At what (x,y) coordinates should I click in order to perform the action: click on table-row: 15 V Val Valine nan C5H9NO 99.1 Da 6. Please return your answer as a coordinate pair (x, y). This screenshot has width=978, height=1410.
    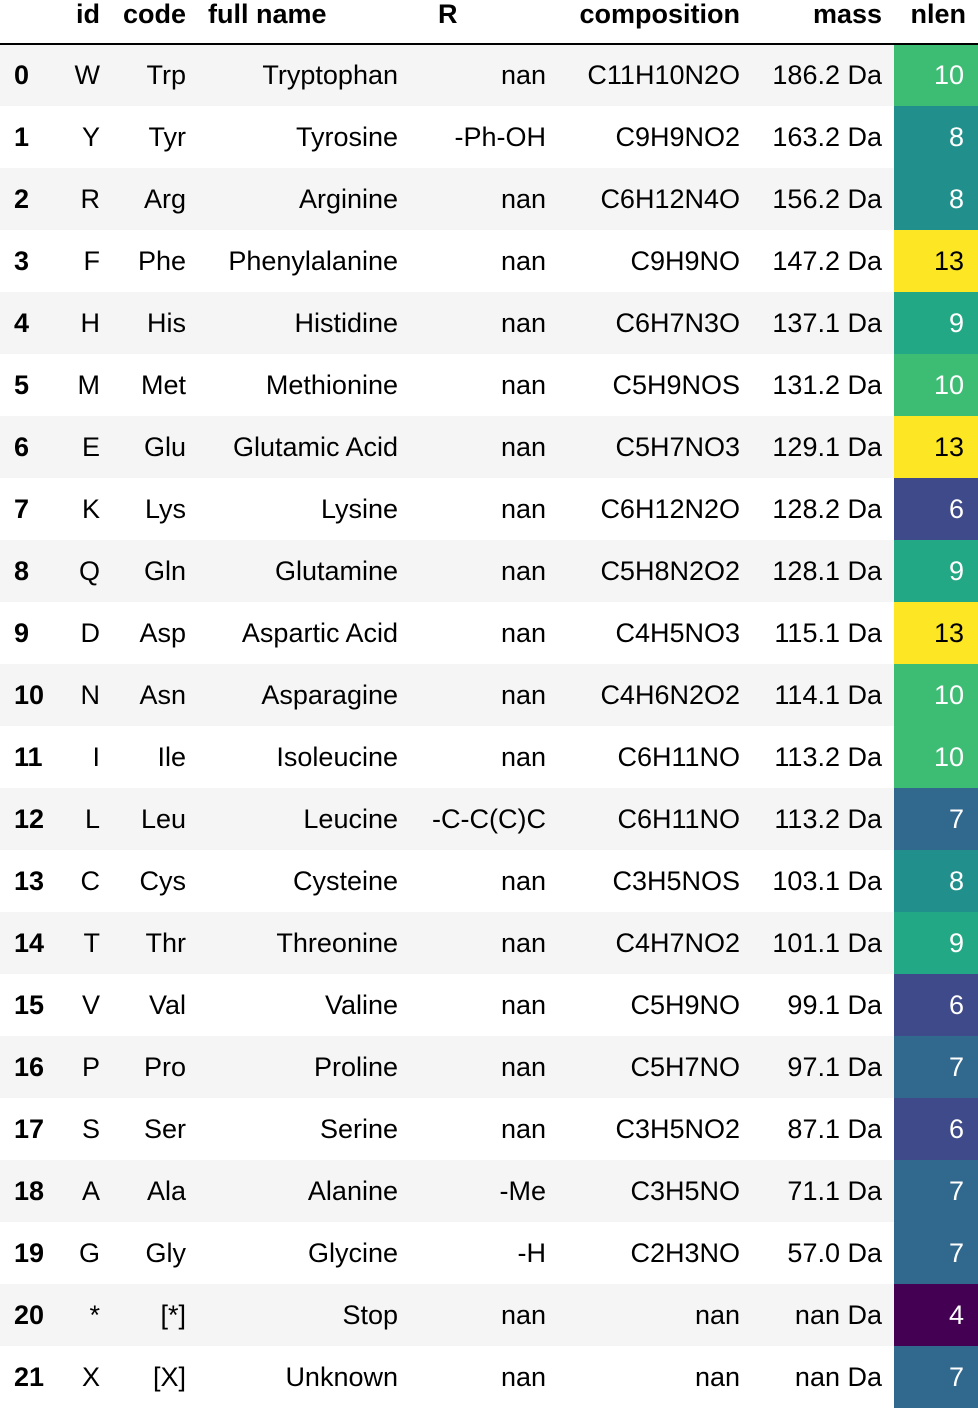
    Looking at the image, I should click on (489, 1005).